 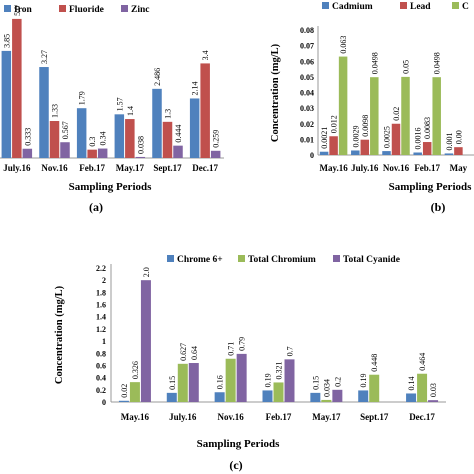 I want to click on bar-value-label: 0.333, so click(x=27, y=137).